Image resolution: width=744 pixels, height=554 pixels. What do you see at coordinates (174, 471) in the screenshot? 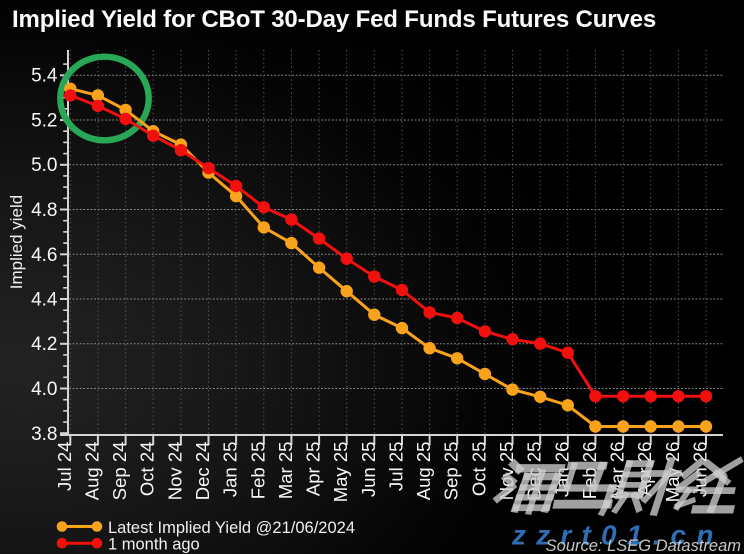
I see `svg-text: Nov 24` at bounding box center [174, 471].